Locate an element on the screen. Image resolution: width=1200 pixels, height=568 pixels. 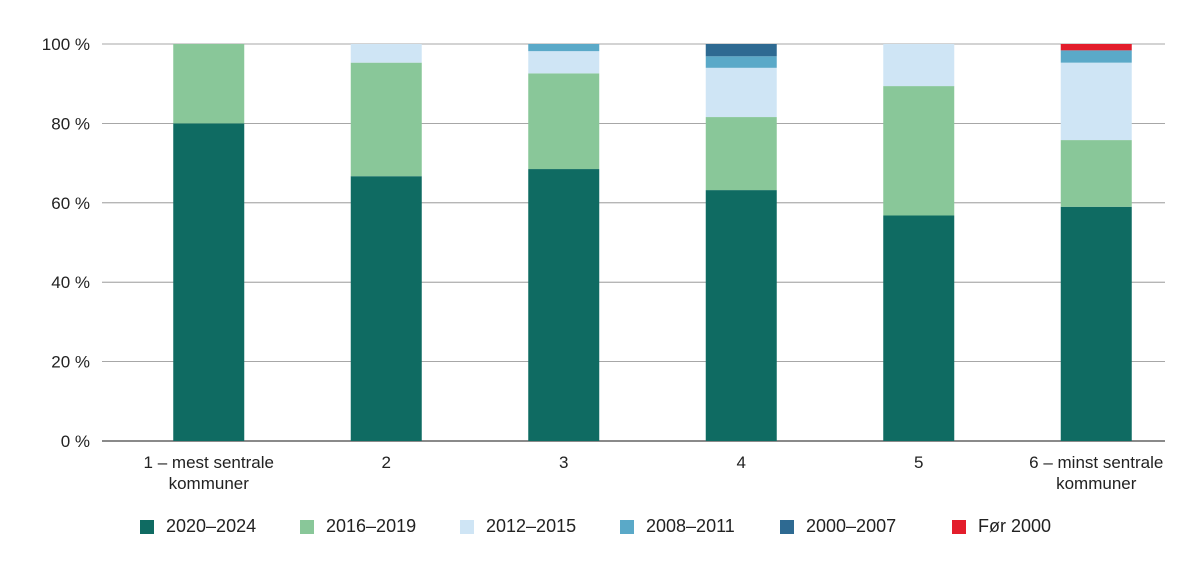
legend-label: 2016–2019 is located at coordinates (371, 526).